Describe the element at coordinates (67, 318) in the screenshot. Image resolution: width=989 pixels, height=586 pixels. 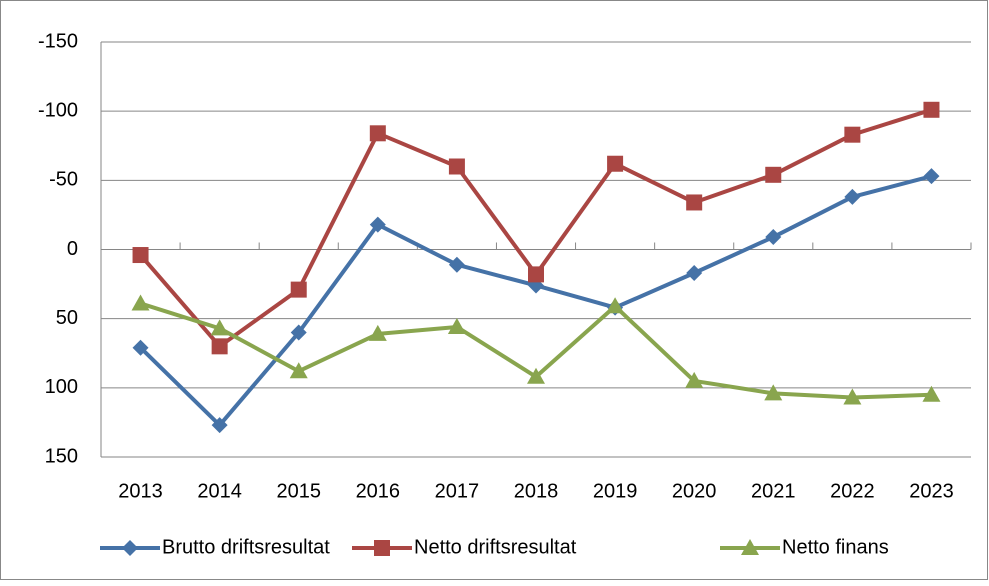
I see `y-tick-label: 50` at that location.